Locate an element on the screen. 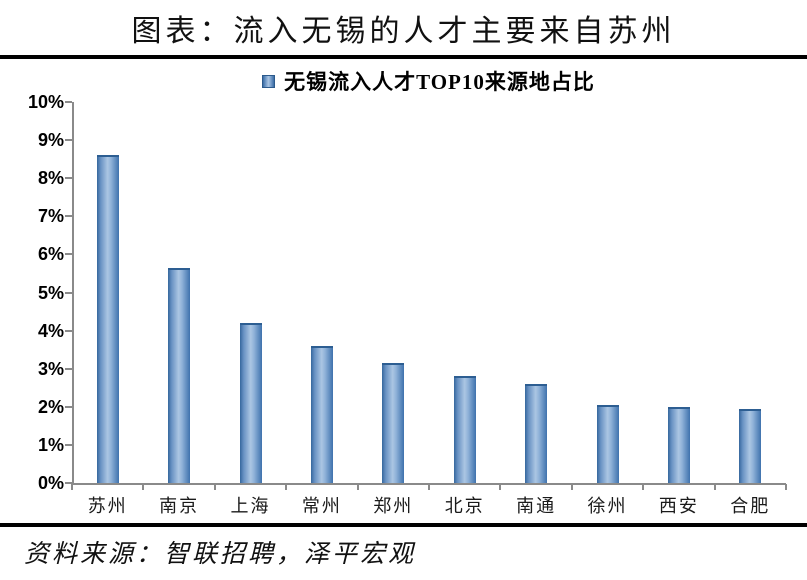  y-axis-label: 1% is located at coordinates (50, 444).